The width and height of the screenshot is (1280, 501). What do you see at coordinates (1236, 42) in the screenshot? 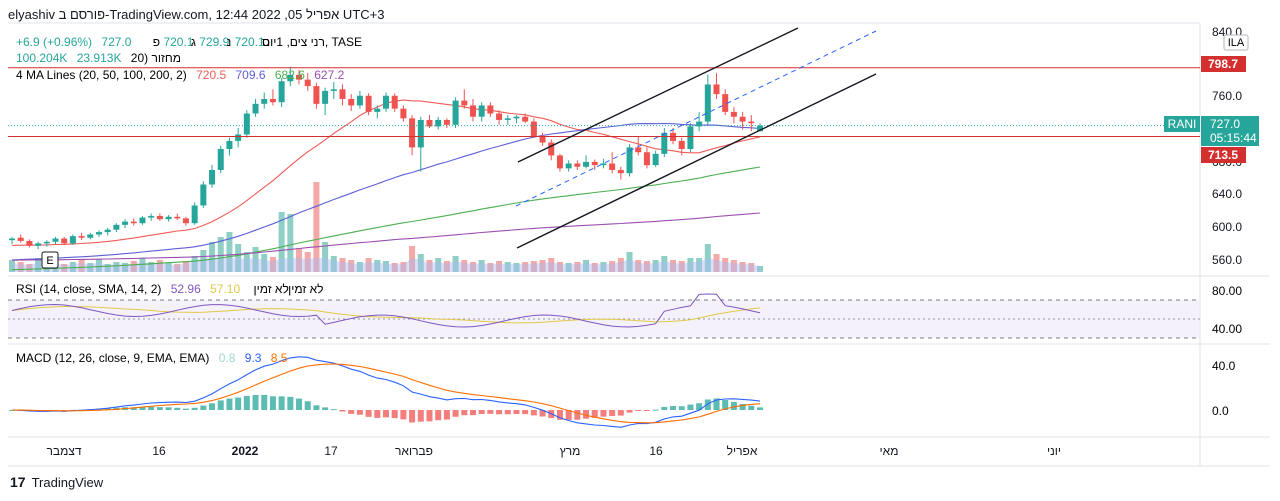
I see `currency-tag` at bounding box center [1236, 42].